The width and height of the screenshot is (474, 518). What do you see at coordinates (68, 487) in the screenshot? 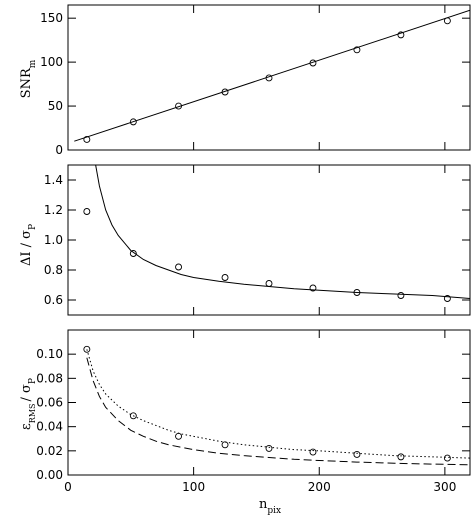
I see `x-tick-label: 0` at bounding box center [68, 487].